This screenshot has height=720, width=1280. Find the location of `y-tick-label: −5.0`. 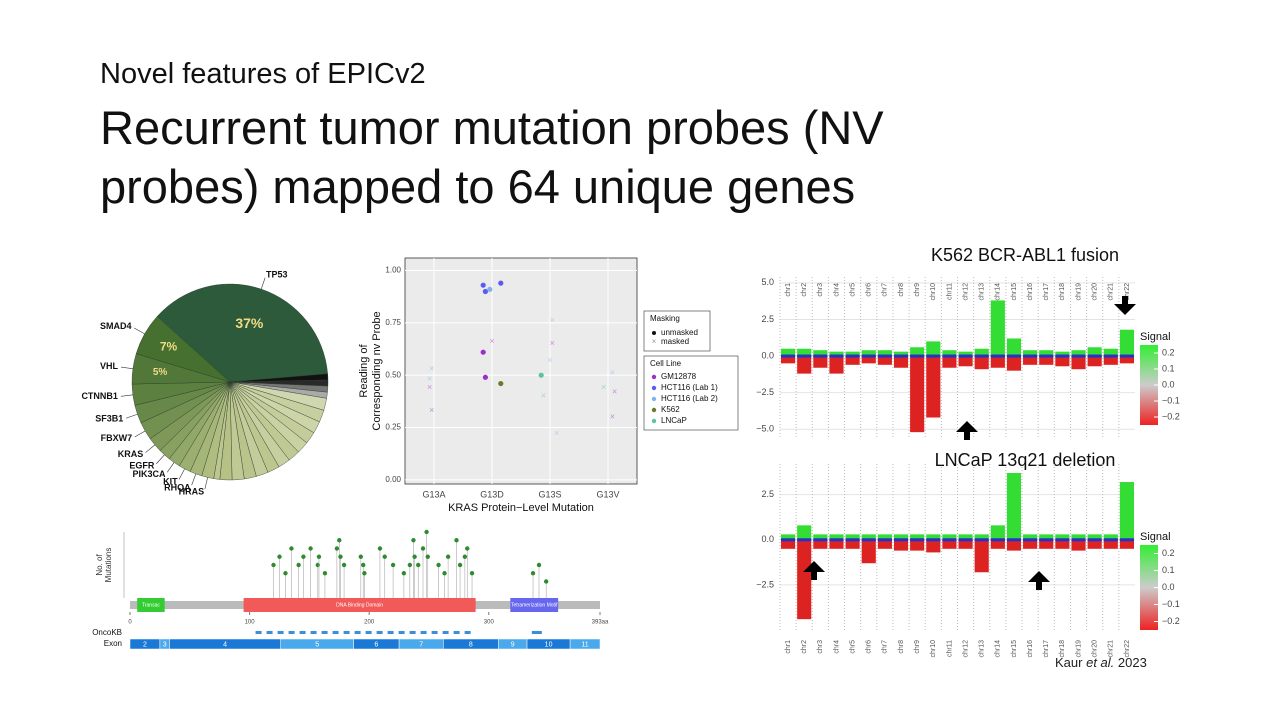

y-tick-label: −5.0 is located at coordinates (765, 429).